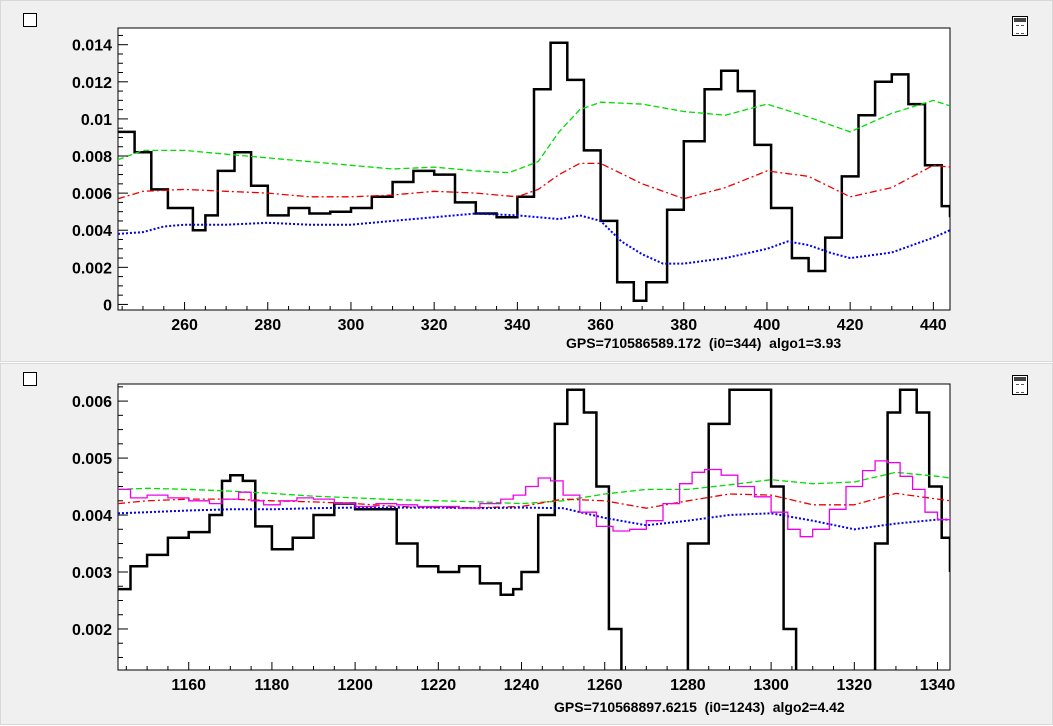  Describe the element at coordinates (517, 325) in the screenshot. I see `x-tick-label: 340` at that location.